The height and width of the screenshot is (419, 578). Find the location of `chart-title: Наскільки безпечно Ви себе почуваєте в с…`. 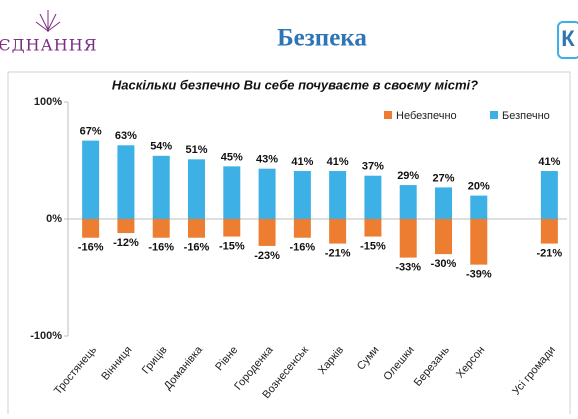

chart-title: Наскільки безпечно Ви себе почуваєте в с… is located at coordinates (295, 84).